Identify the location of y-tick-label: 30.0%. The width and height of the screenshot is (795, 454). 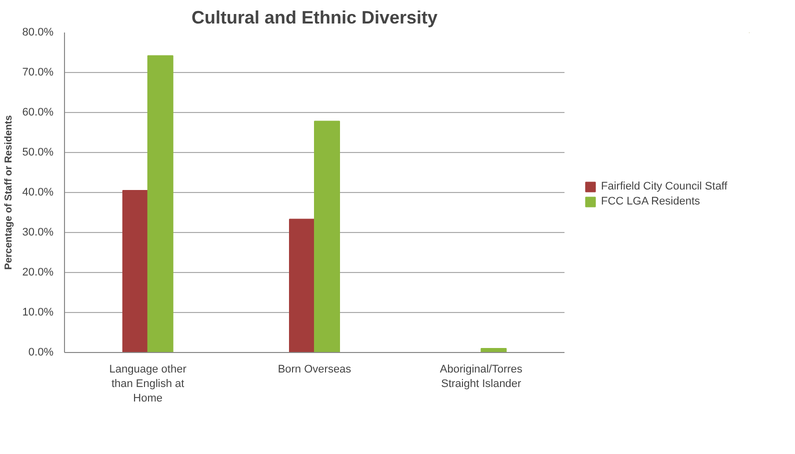
(38, 232).